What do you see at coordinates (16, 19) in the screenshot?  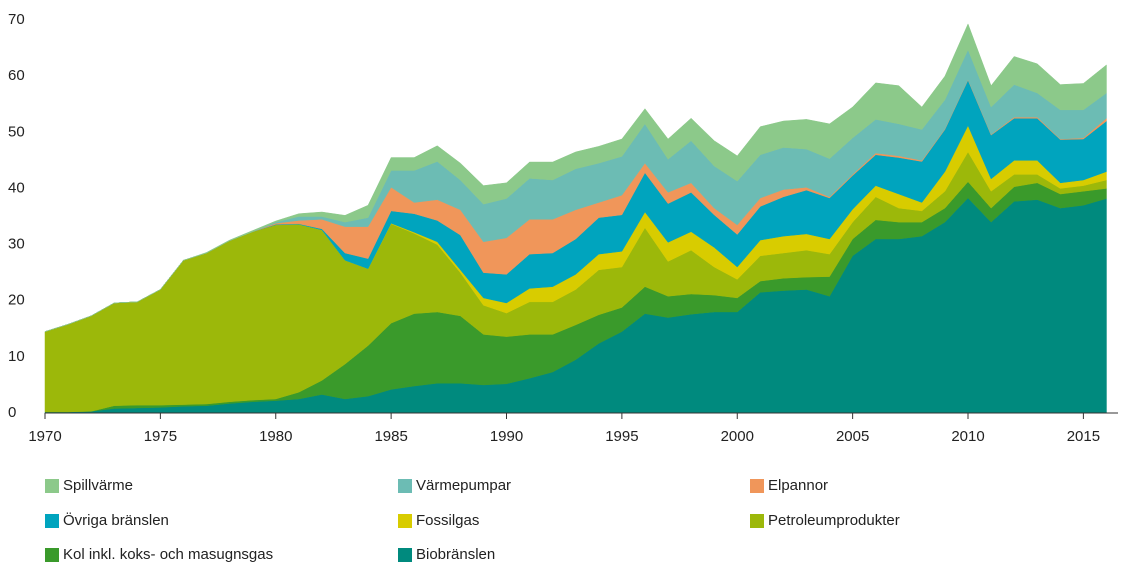 I see `y-tick-label: 70` at bounding box center [16, 19].